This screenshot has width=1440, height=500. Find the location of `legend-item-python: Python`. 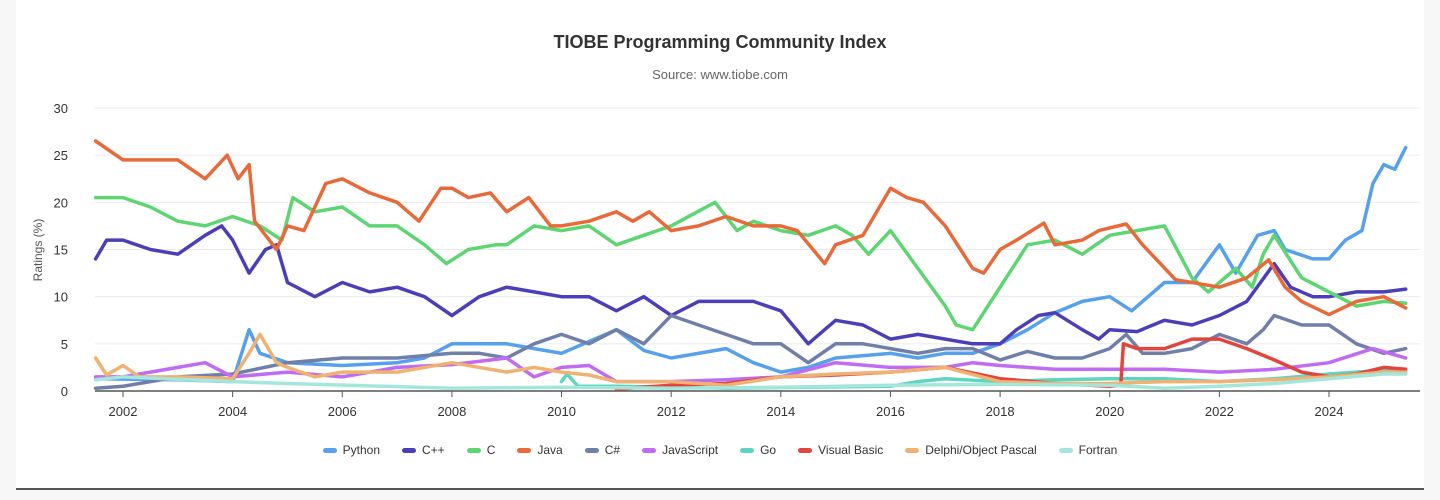

legend-item-python: Python is located at coordinates (351, 450).